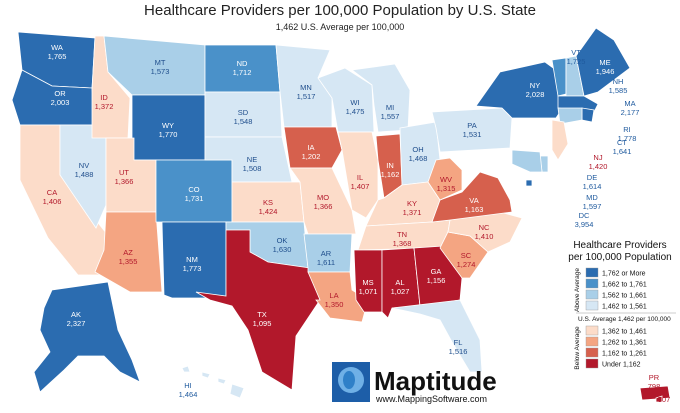  I want to click on state-value: 3,954, so click(584, 224).